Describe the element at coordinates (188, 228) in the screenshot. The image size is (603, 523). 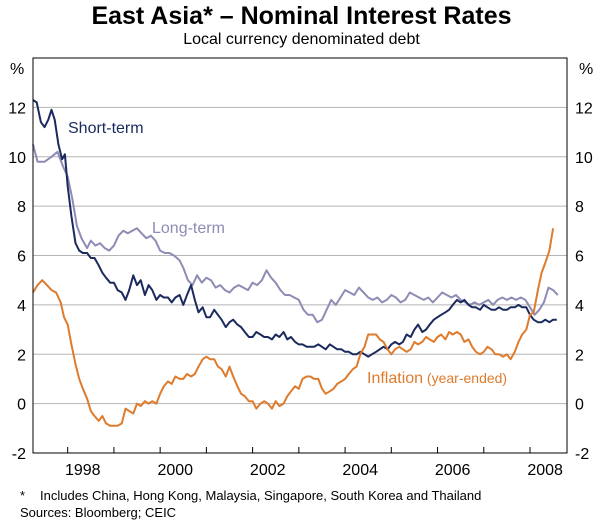
I see `series-label: Long-term` at that location.